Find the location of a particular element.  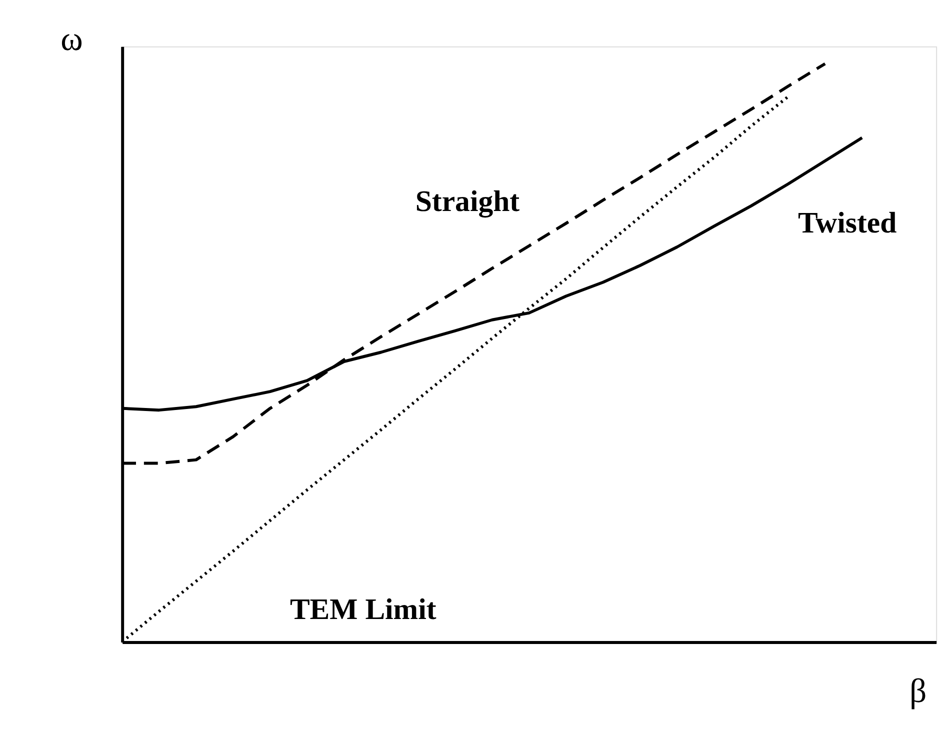

text: TEM Limit is located at coordinates (363, 609).